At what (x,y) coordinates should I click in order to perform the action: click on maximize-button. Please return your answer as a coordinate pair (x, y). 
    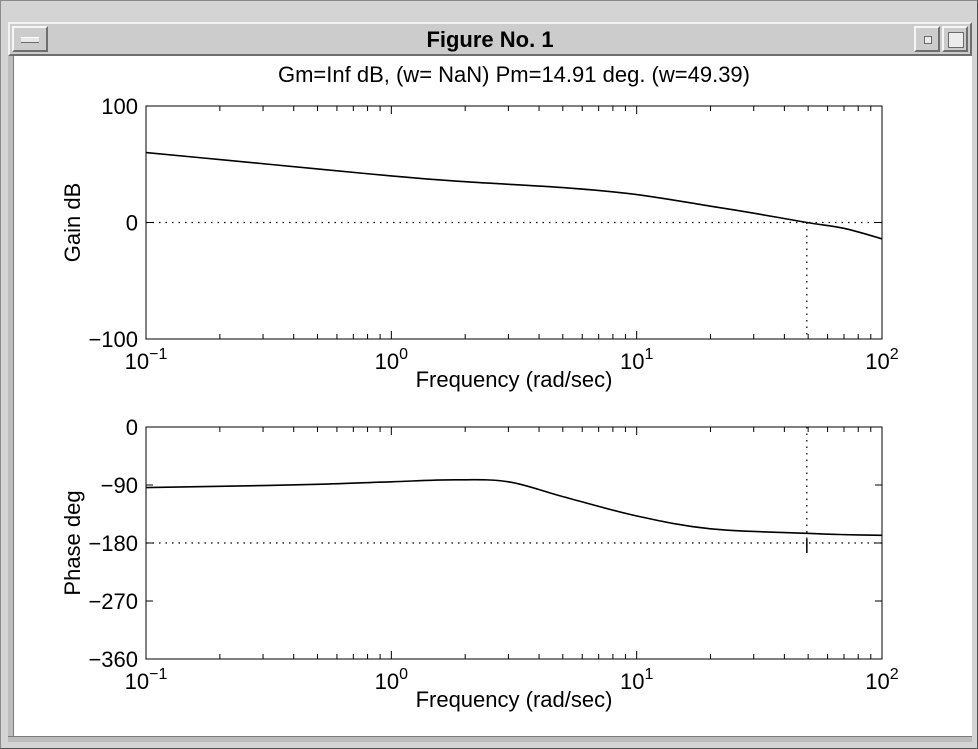
    Looking at the image, I should click on (955, 39).